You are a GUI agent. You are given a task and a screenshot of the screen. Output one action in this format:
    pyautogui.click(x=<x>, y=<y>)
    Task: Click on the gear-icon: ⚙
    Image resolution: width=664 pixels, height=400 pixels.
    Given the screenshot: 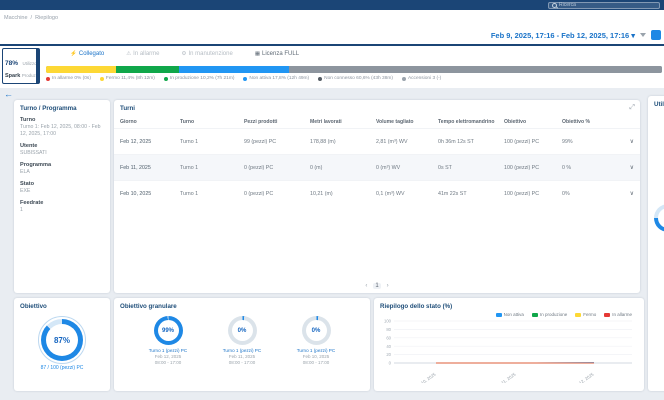 What is the action you would take?
    pyautogui.click(x=184, y=54)
    